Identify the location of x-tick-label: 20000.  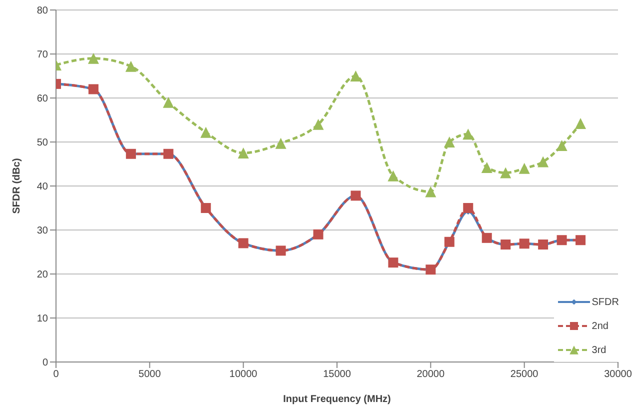
(431, 374).